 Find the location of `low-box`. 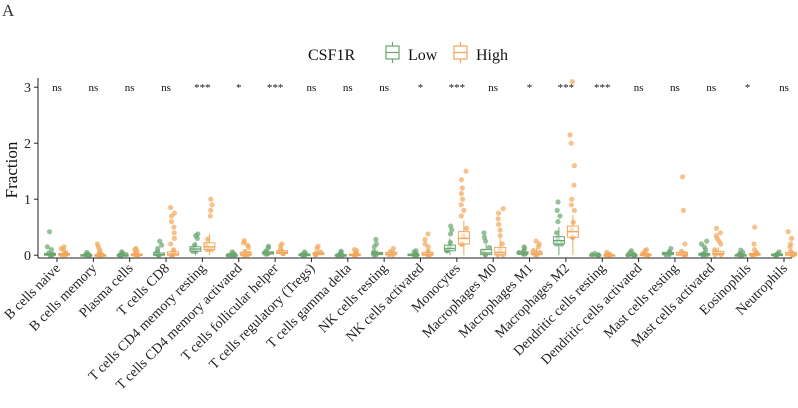

low-box is located at coordinates (486, 252).